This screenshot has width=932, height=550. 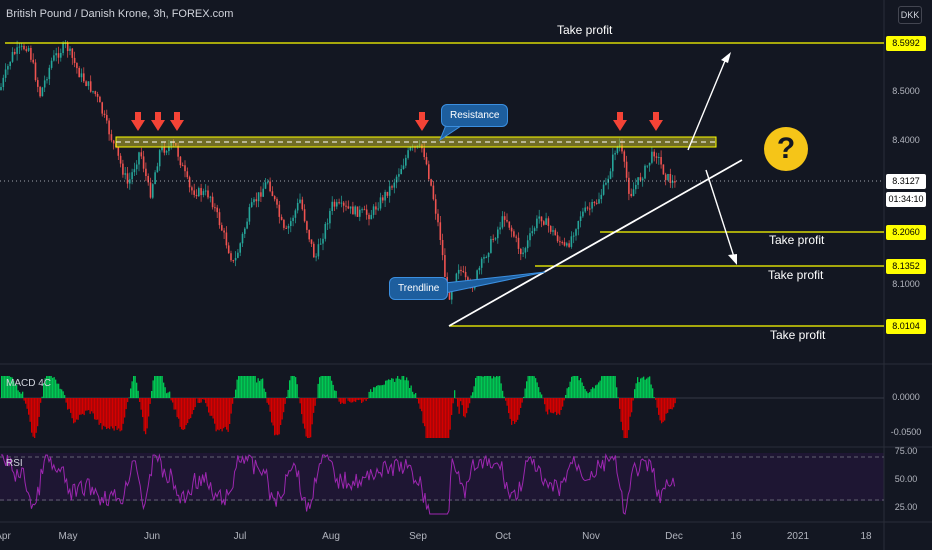 I want to click on macd-tick: 0.0000, so click(x=906, y=397).